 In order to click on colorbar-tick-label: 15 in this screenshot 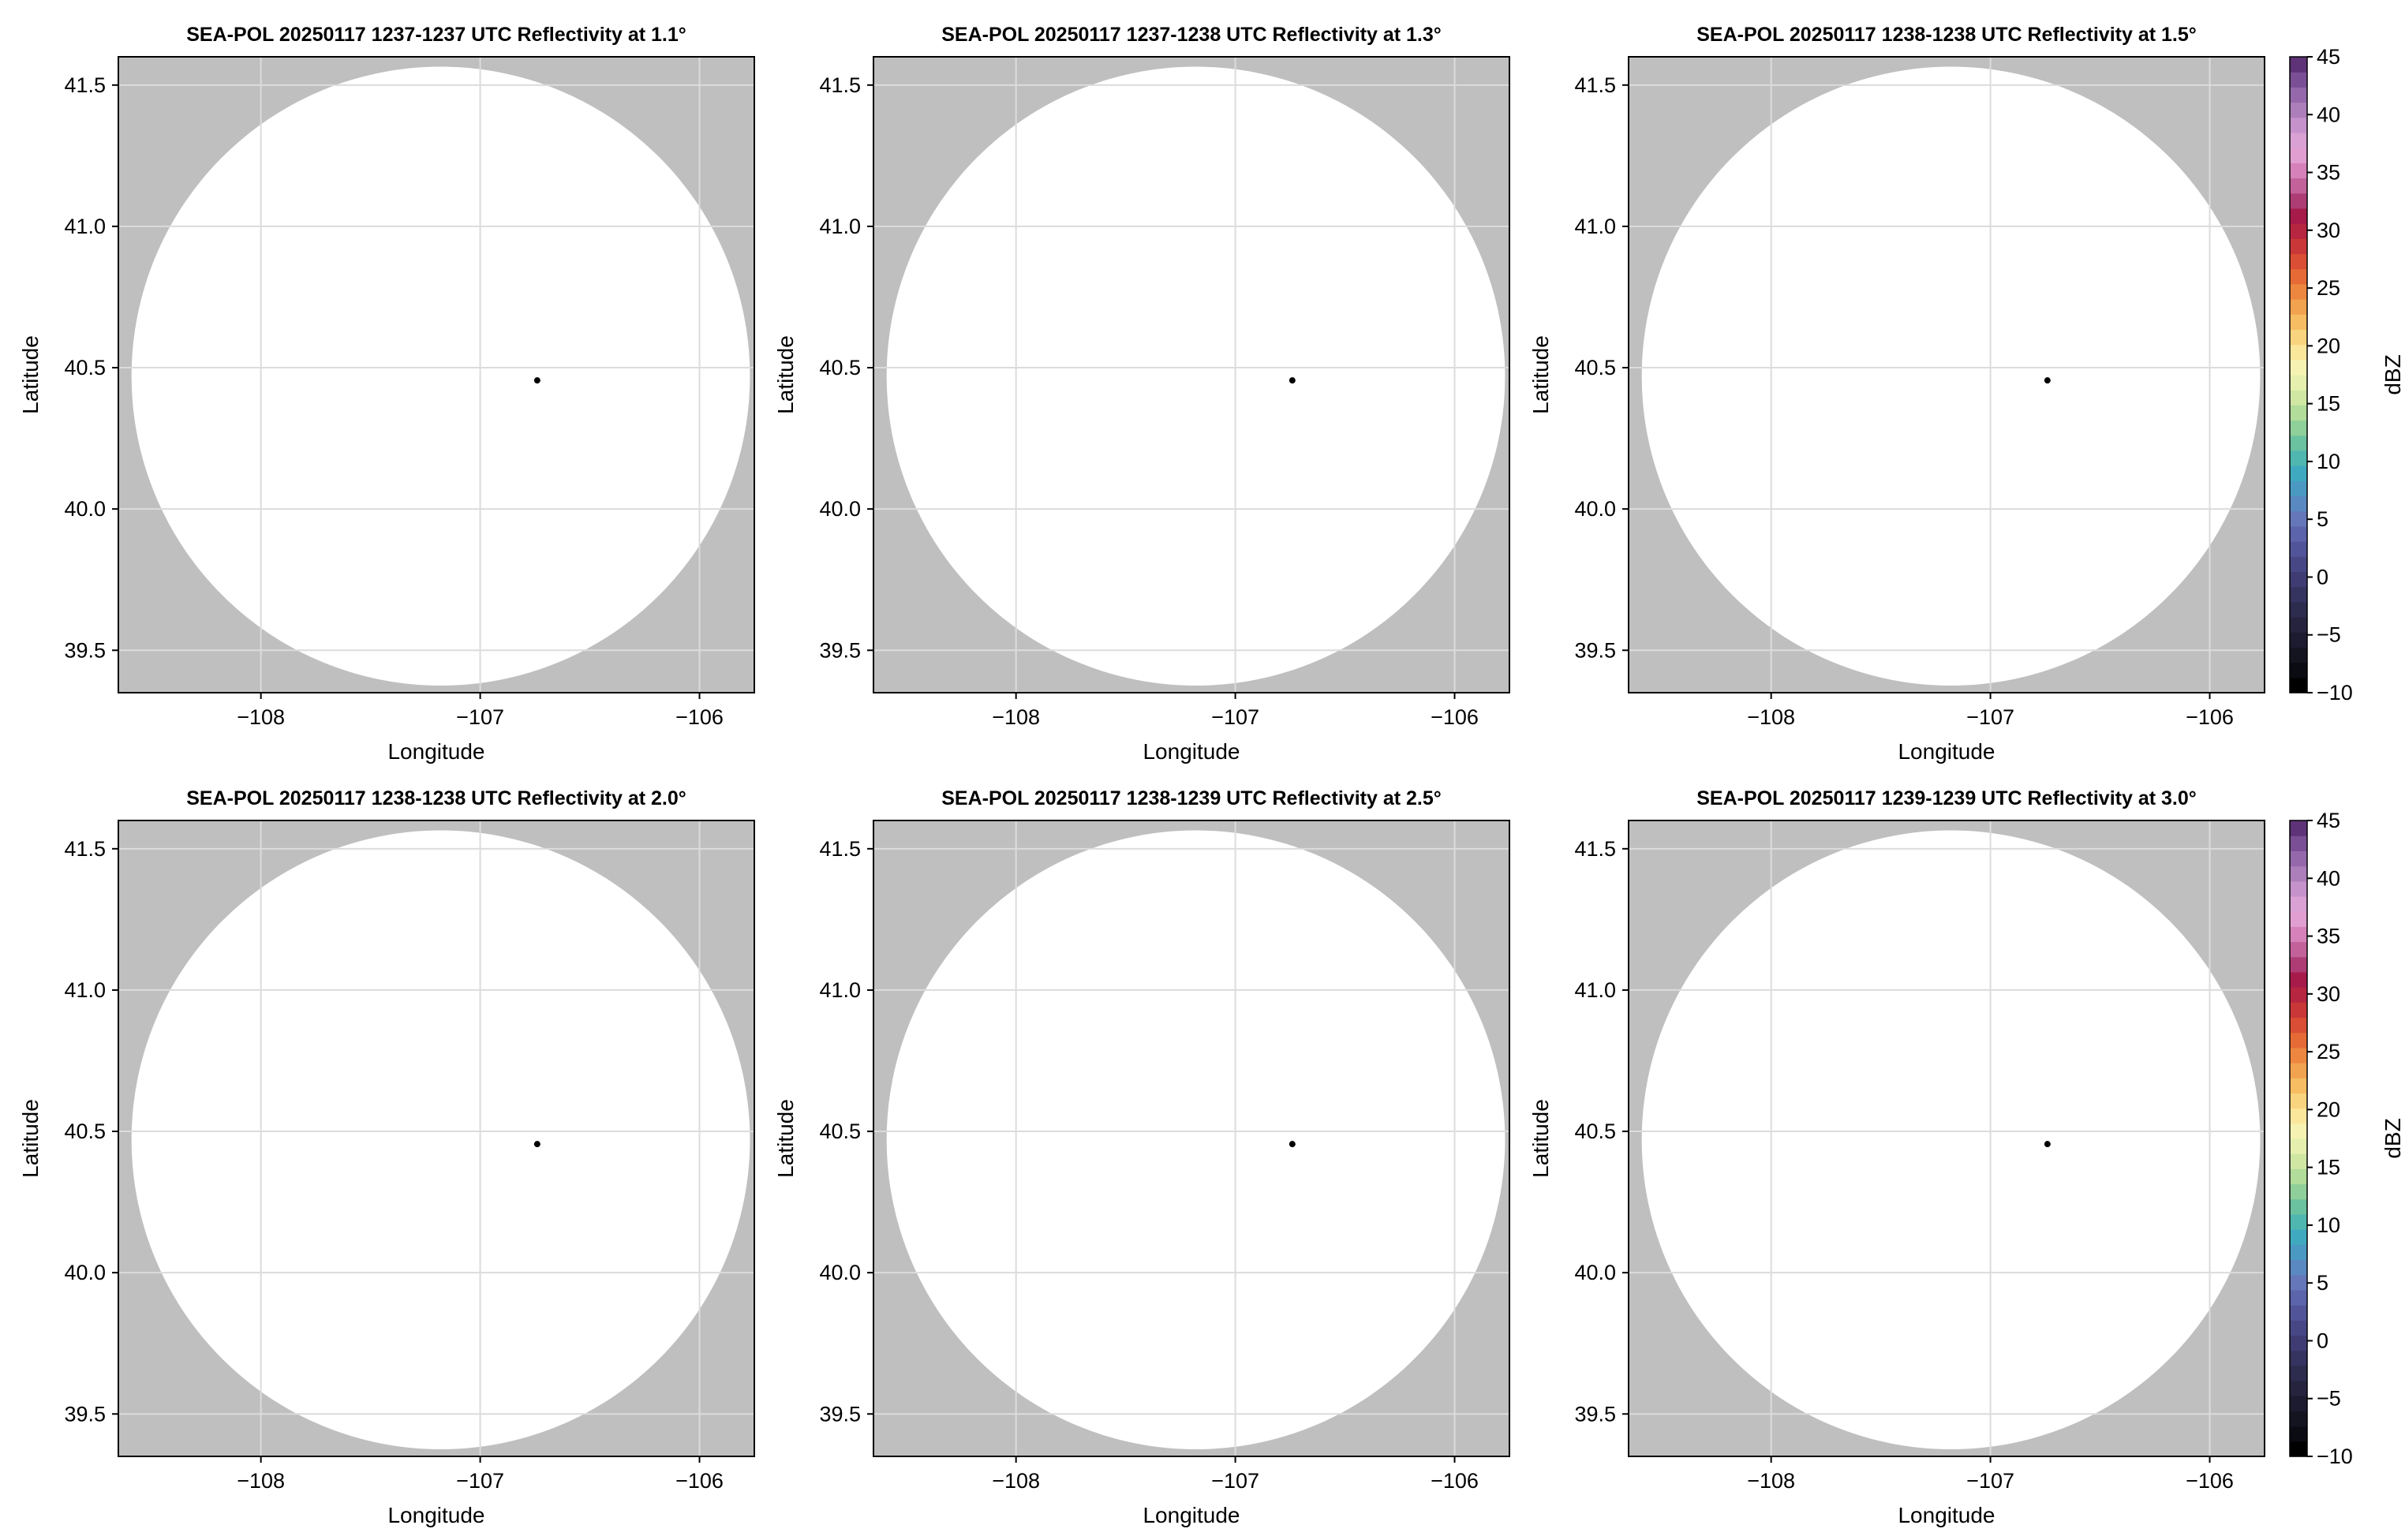, I will do `click(2328, 1167)`.